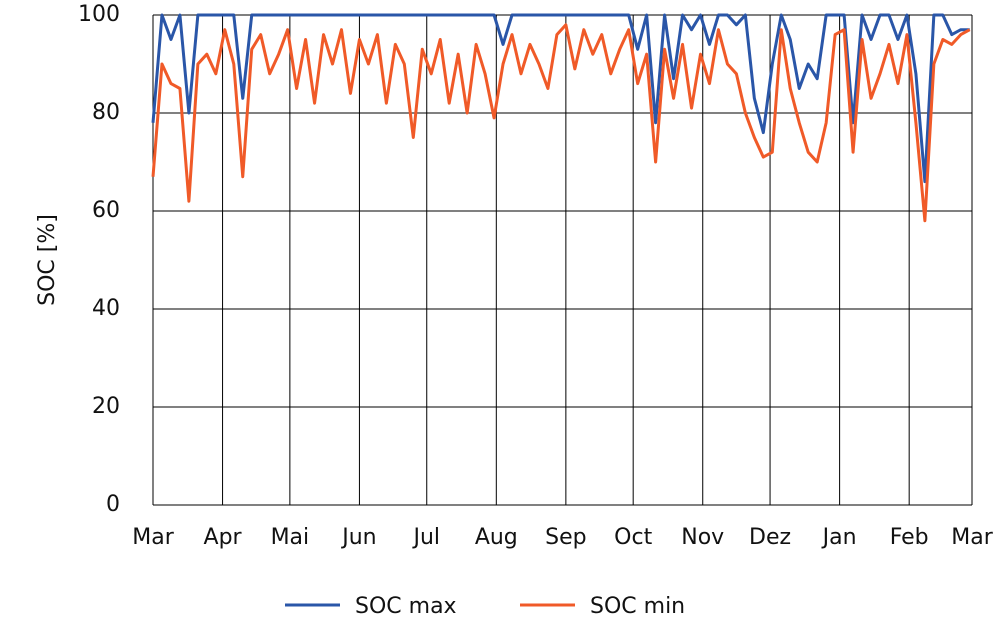 Image resolution: width=995 pixels, height=624 pixels. What do you see at coordinates (358, 537) in the screenshot?
I see `x-tick-label: Jun` at bounding box center [358, 537].